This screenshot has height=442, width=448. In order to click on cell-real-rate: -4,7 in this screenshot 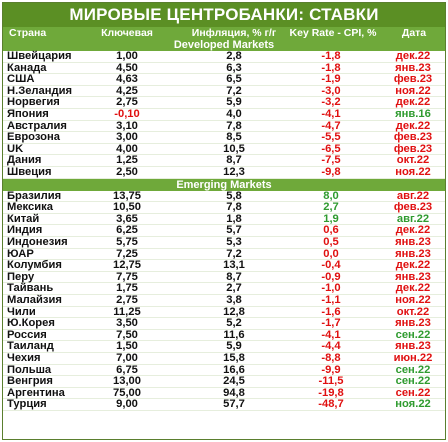, I will do `click(331, 125)`.